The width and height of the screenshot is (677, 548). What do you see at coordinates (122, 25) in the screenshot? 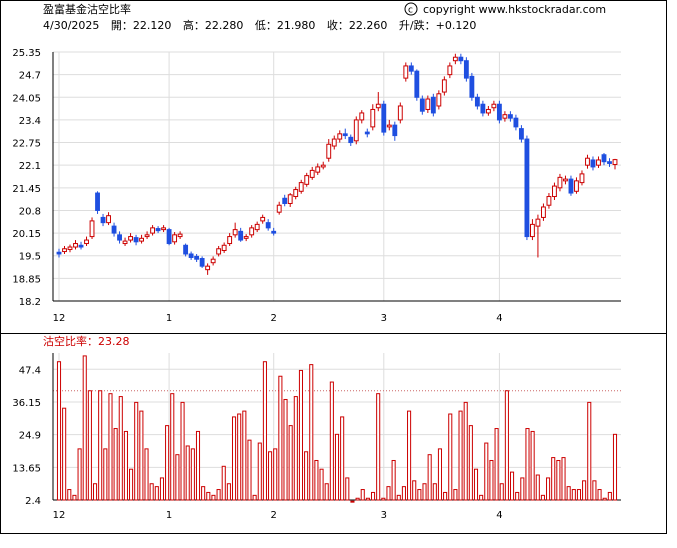
I see `quote-open-label: 開：` at bounding box center [122, 25].